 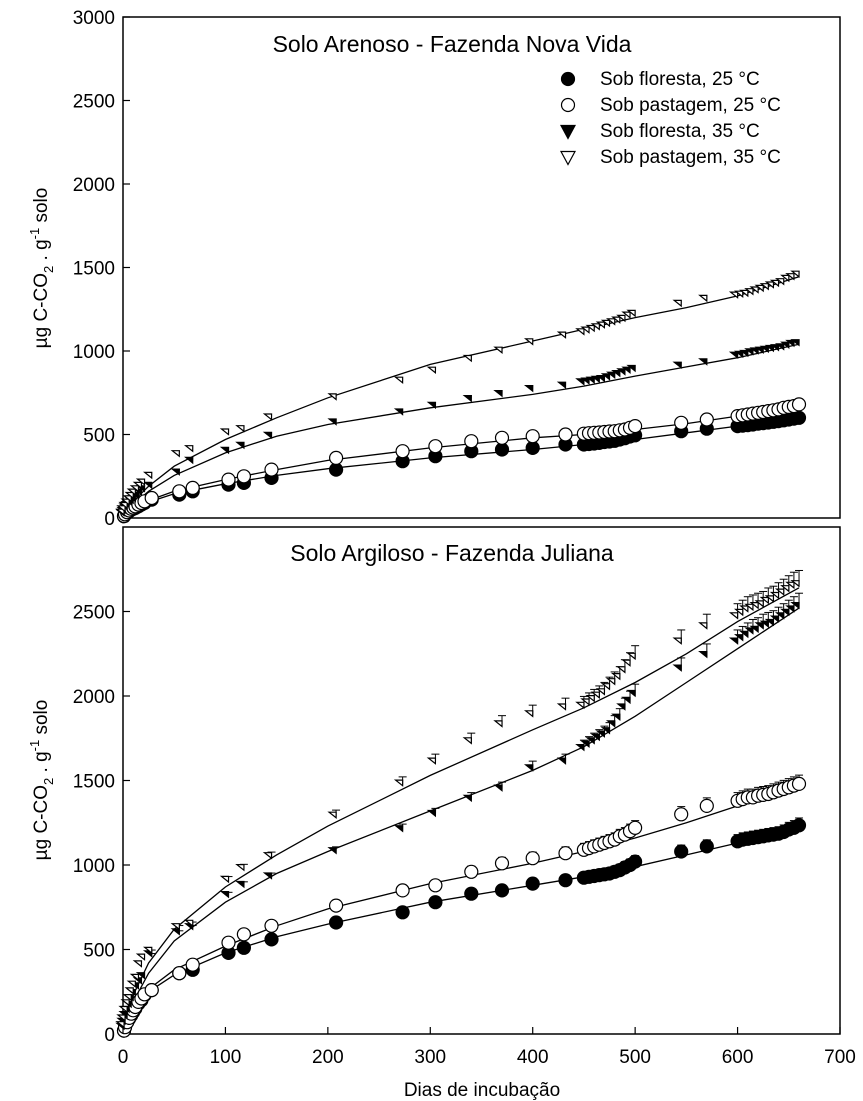 What do you see at coordinates (659, 131) in the screenshot?
I see `legend-item: Sob floresta, 35 °C` at bounding box center [659, 131].